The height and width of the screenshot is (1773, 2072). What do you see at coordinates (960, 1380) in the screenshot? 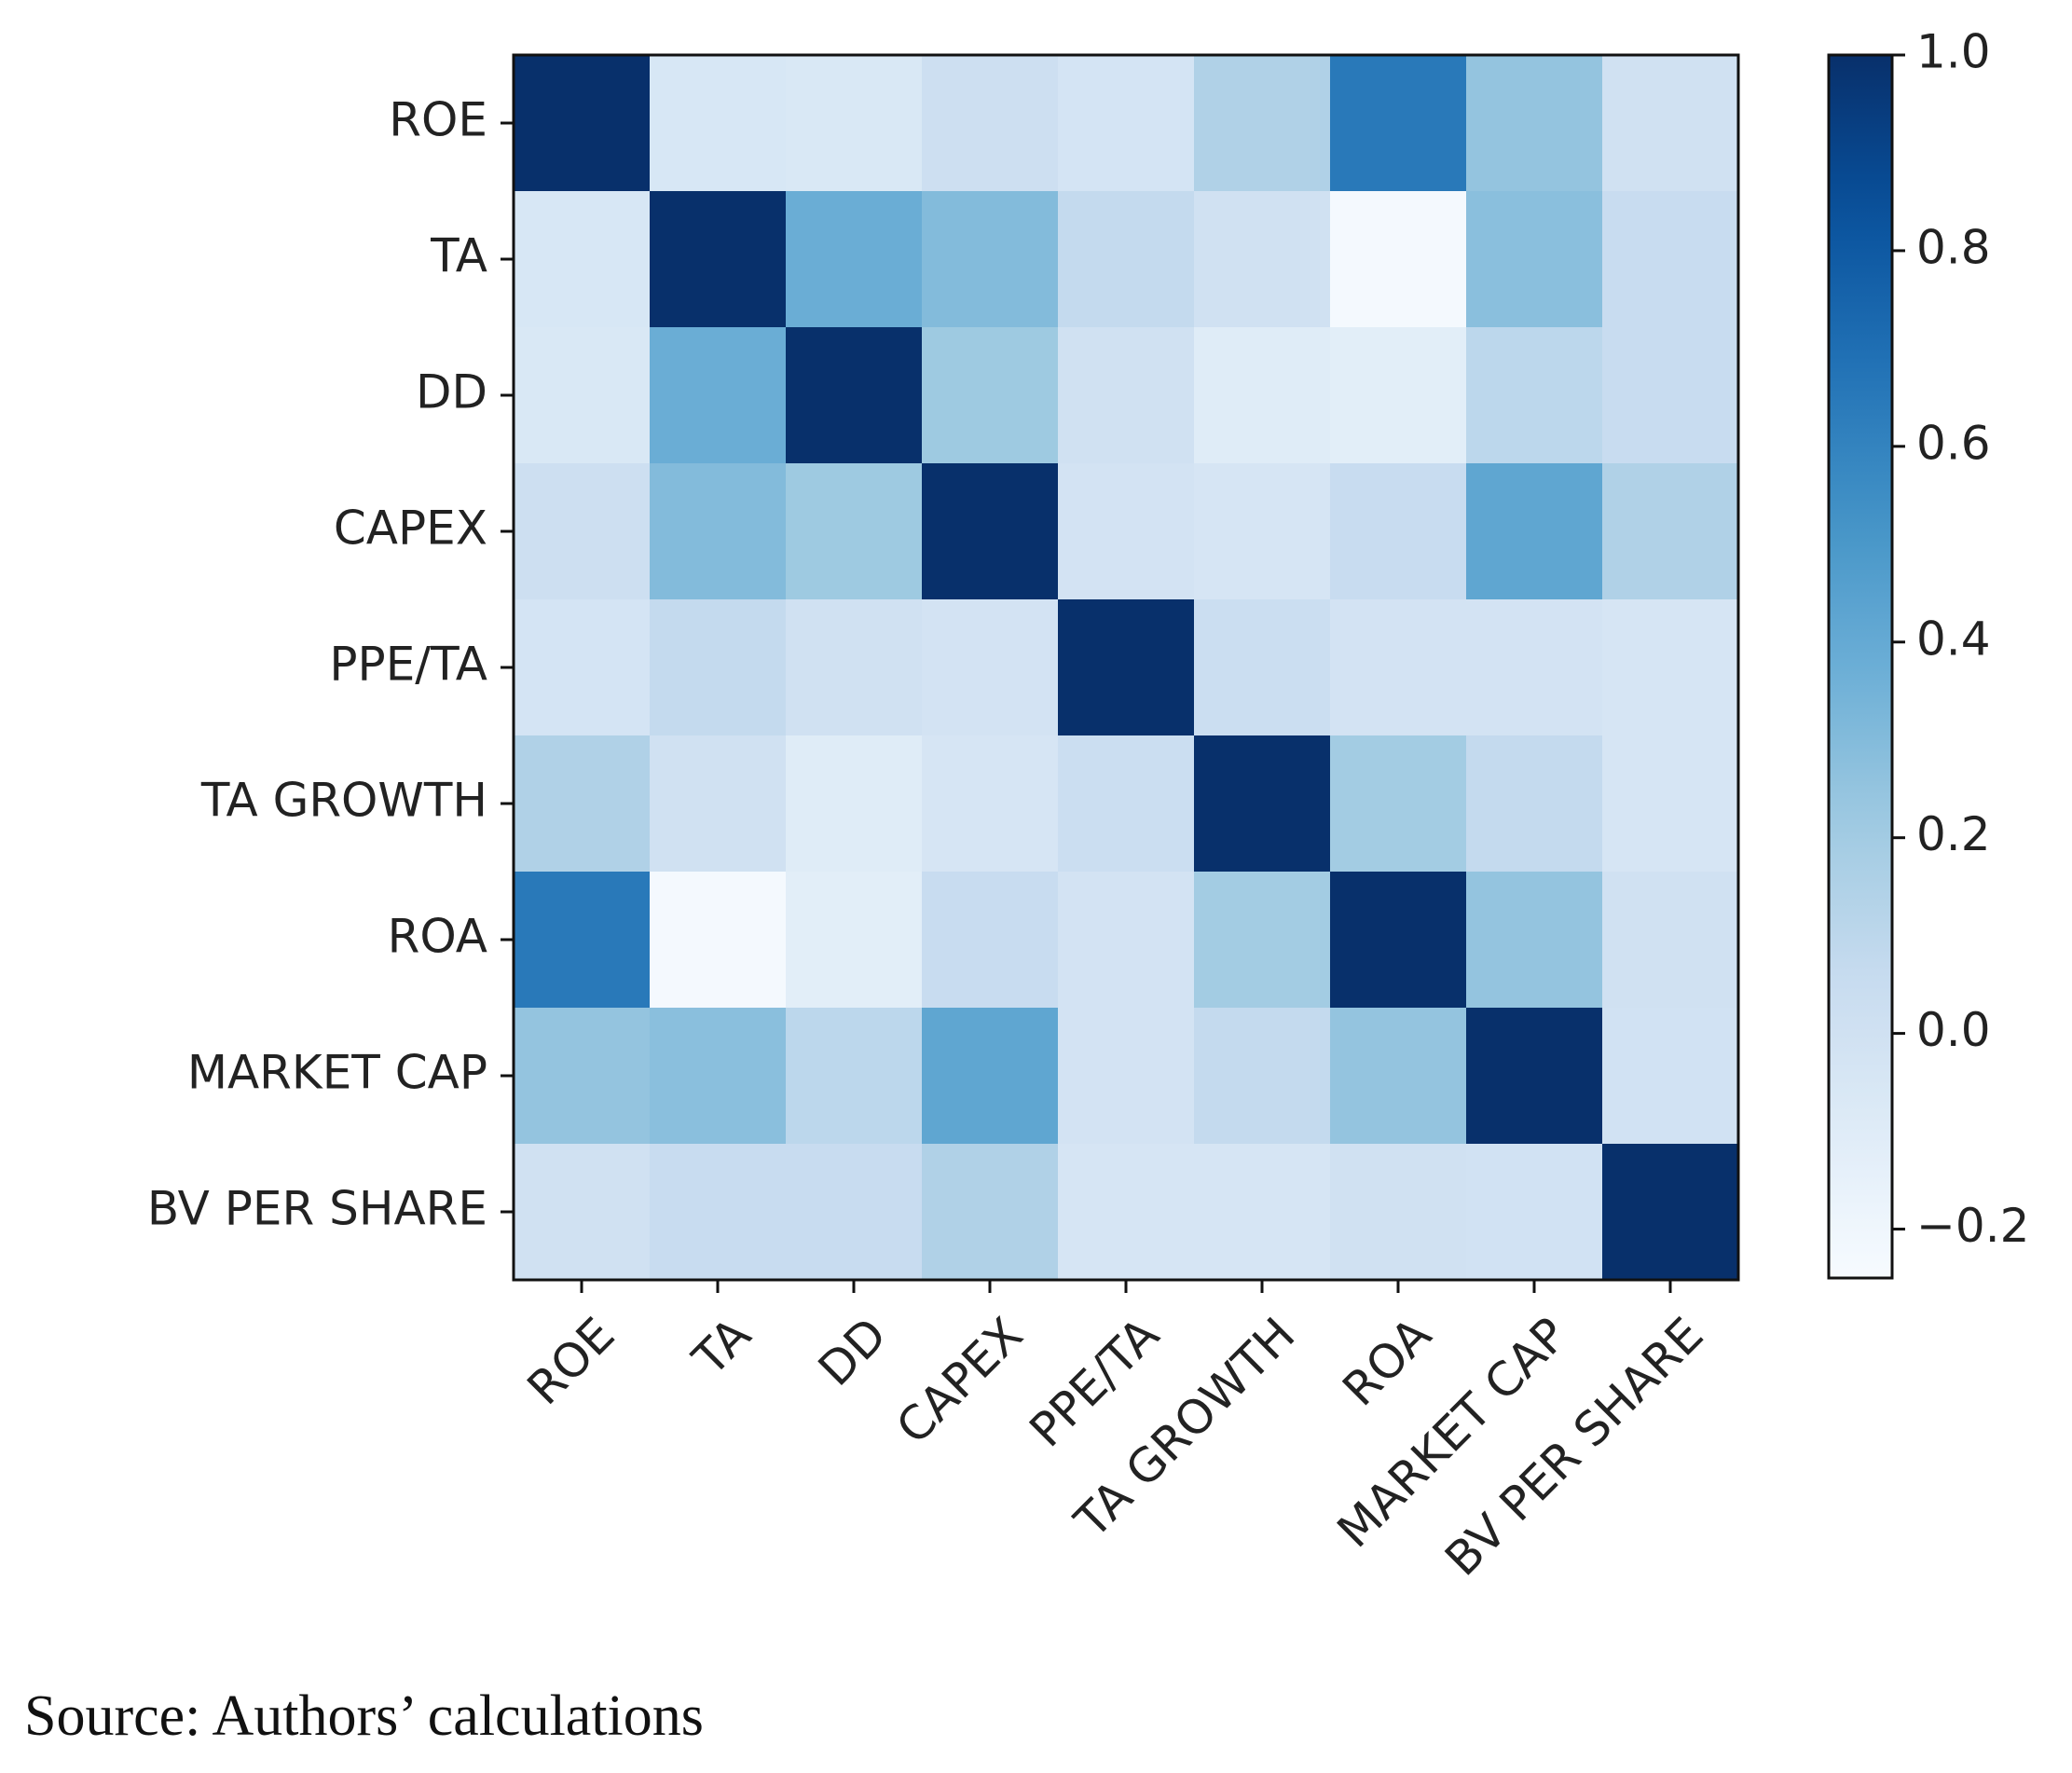
I see `x-tick-label: CAPEX` at bounding box center [960, 1380].